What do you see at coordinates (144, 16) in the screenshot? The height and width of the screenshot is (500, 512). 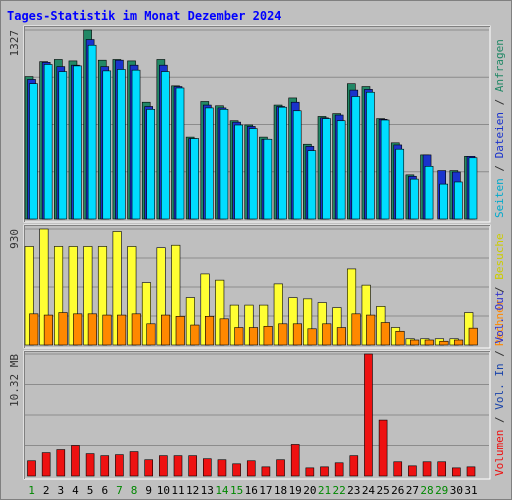 I see `chart-title: Tages-Statistik im Monat Dezember 2024` at bounding box center [144, 16].